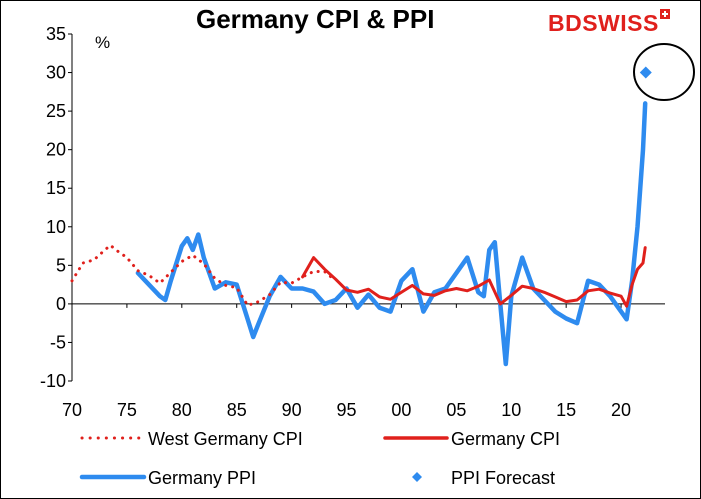 This screenshot has width=701, height=499. Describe the element at coordinates (72, 410) in the screenshot. I see `x-tick-label: 70` at that location.